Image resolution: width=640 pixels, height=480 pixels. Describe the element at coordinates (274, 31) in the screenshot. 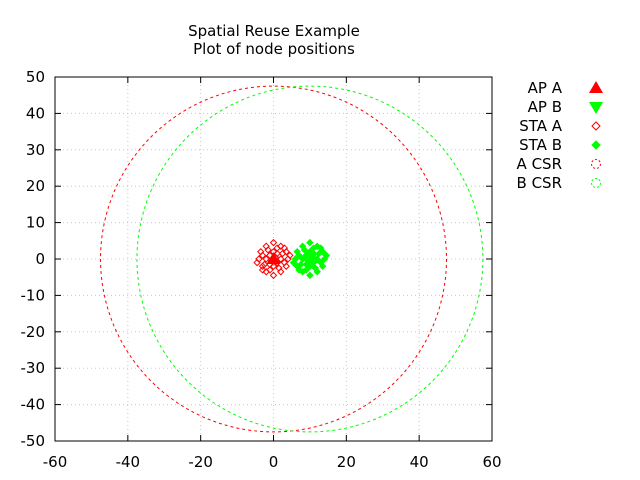

I see `chart-title: Spatial Reuse Example` at that location.